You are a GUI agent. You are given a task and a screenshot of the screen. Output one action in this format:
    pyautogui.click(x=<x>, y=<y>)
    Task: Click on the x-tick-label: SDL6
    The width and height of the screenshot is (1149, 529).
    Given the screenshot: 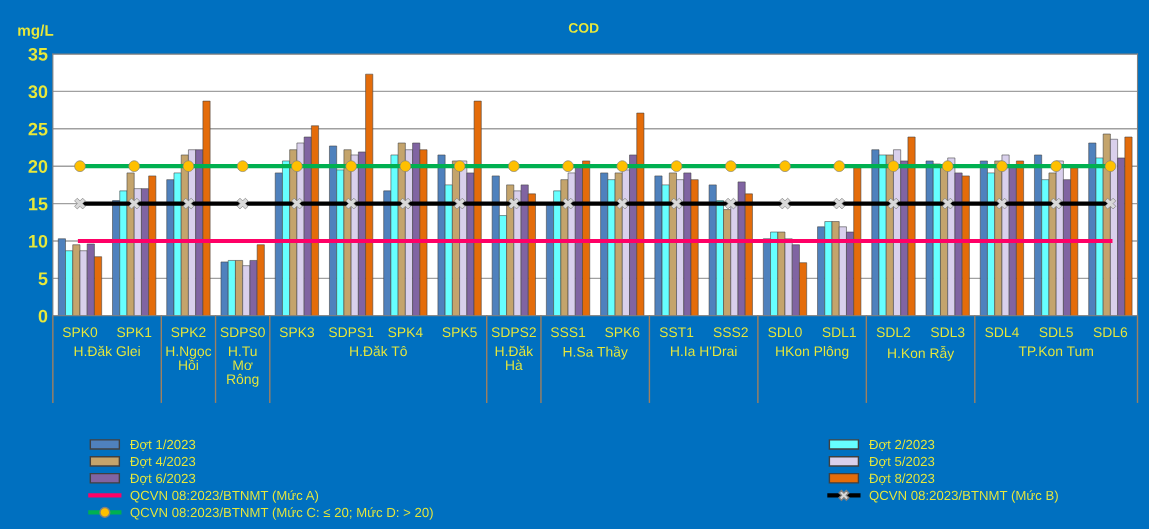 What is the action you would take?
    pyautogui.click(x=1110, y=332)
    